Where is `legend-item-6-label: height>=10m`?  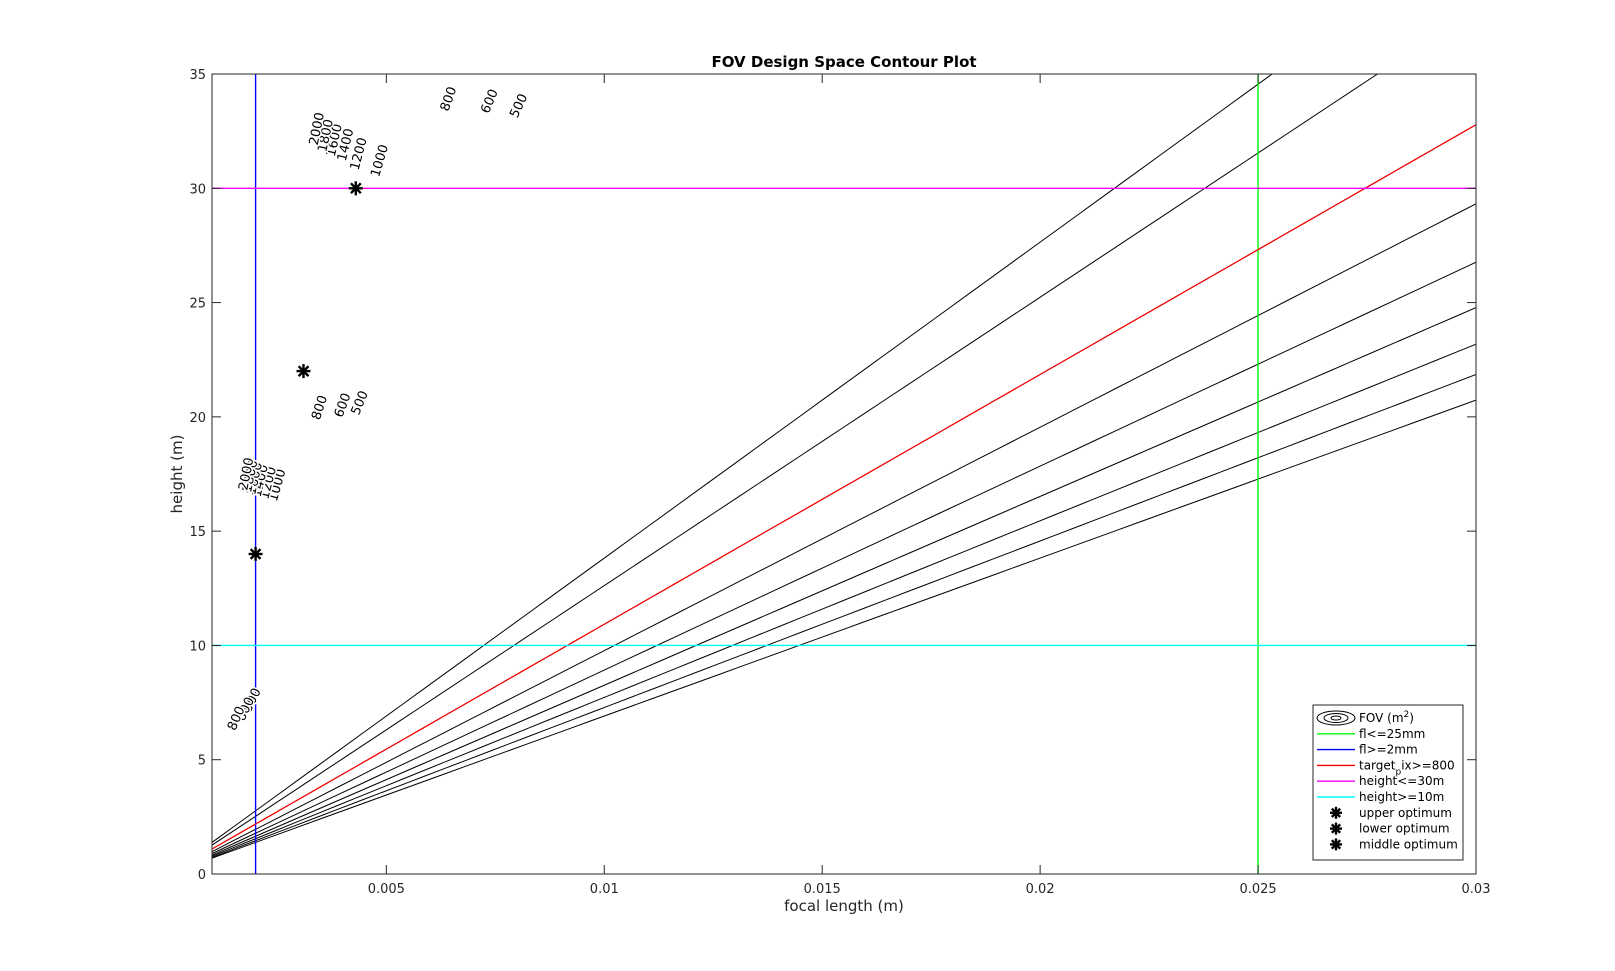
legend-item-6-label: height>=10m is located at coordinates (1401, 797).